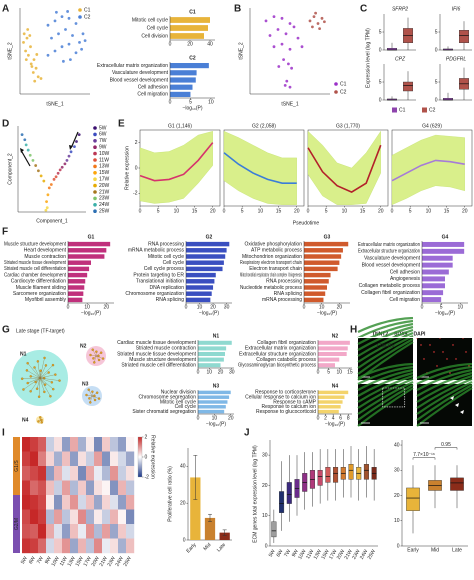 This screenshot has height=580, width=474. What do you see at coordinates (272, 553) in the screenshot?
I see `x-tick-label: 5W` at bounding box center [272, 553].